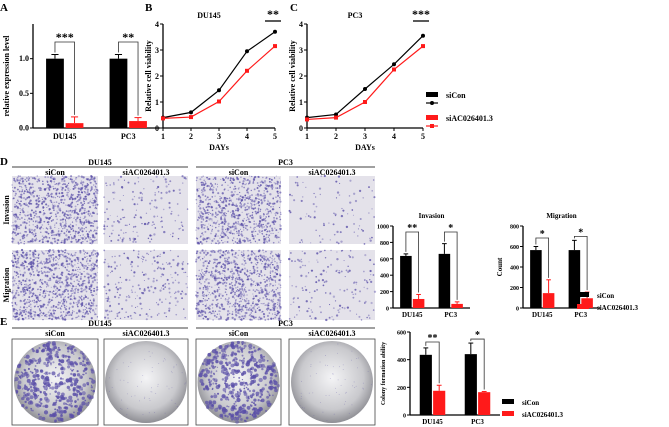  Describe the element at coordinates (301, 24) in the screenshot. I see `y-tick-label: 4` at that location.